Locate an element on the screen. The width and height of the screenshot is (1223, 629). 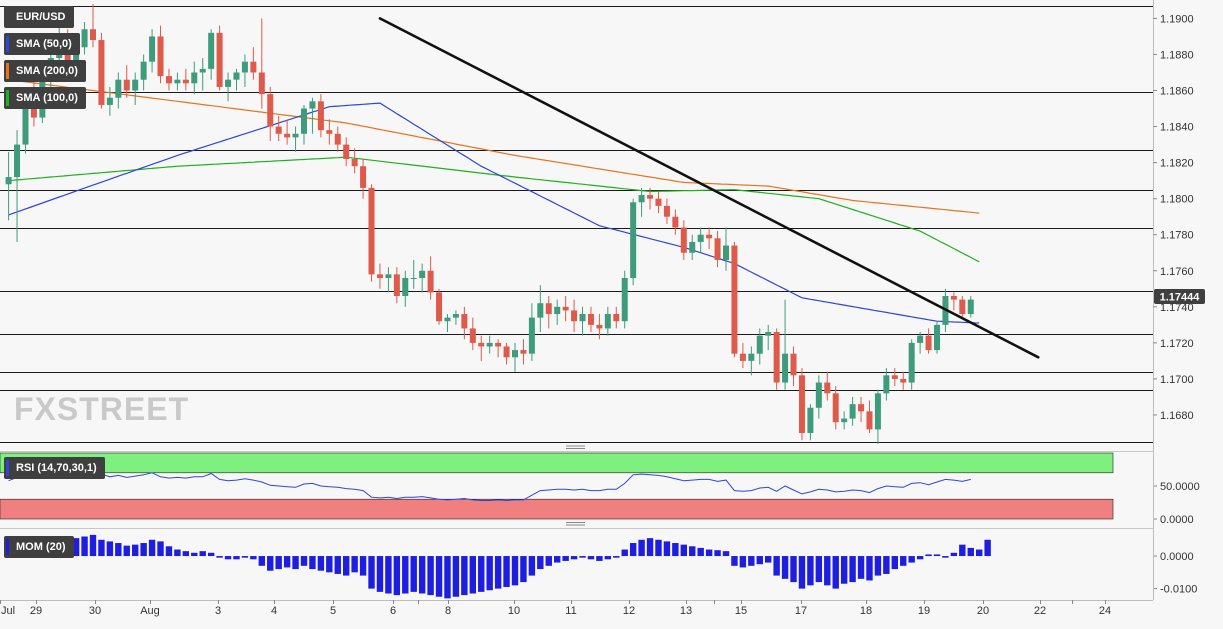
price-tick-label: 1.1680 is located at coordinates (1177, 416).